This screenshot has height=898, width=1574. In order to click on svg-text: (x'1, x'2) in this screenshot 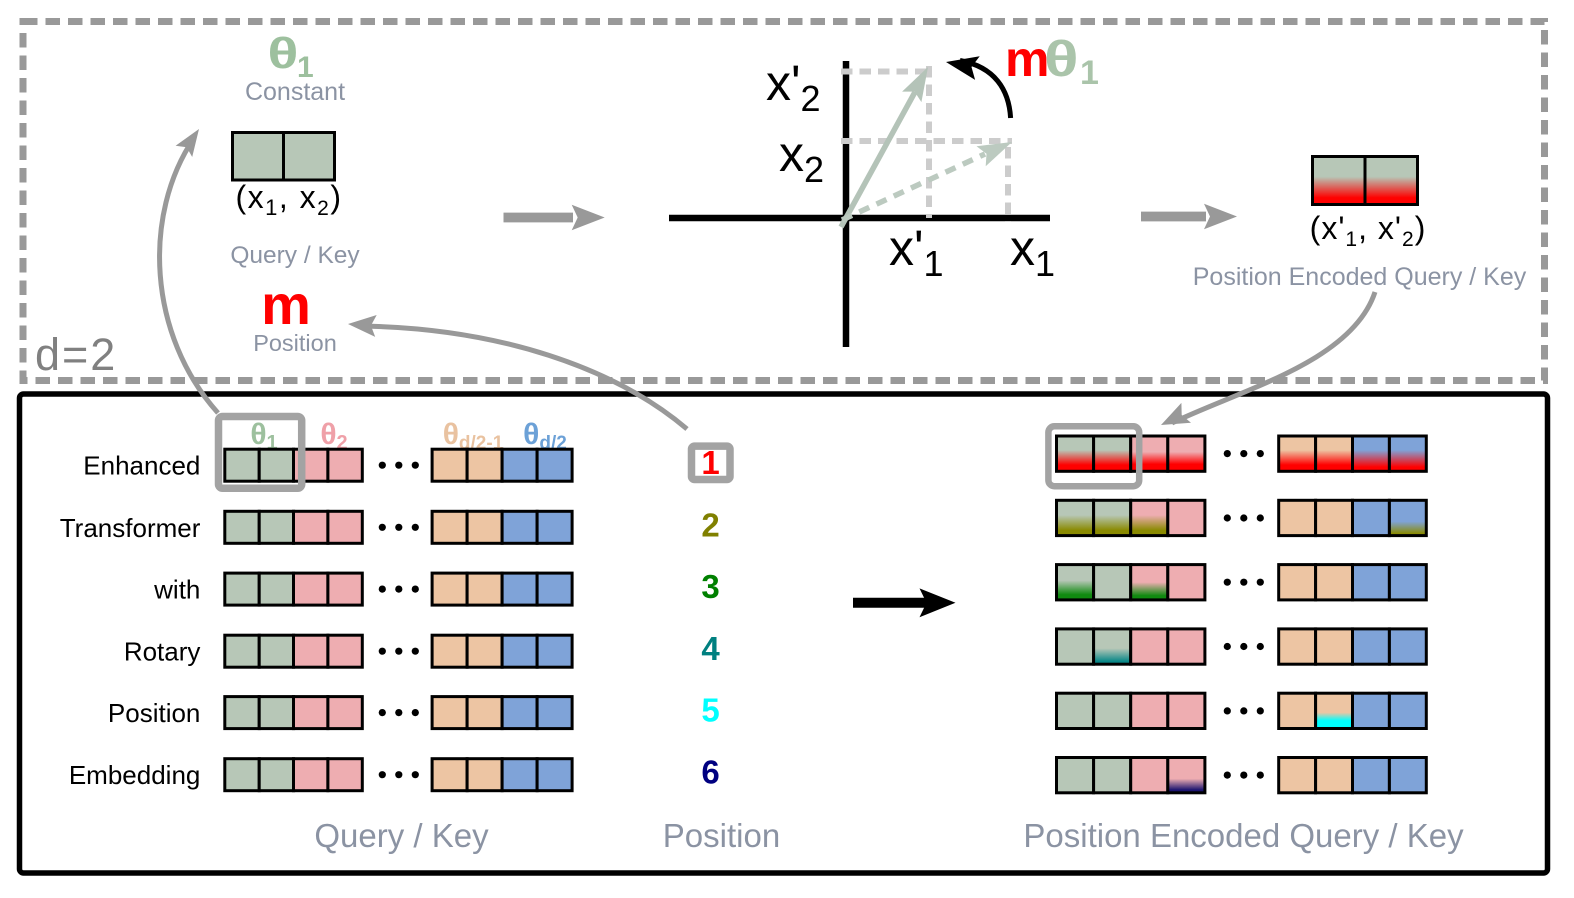, I will do `click(1368, 230)`.